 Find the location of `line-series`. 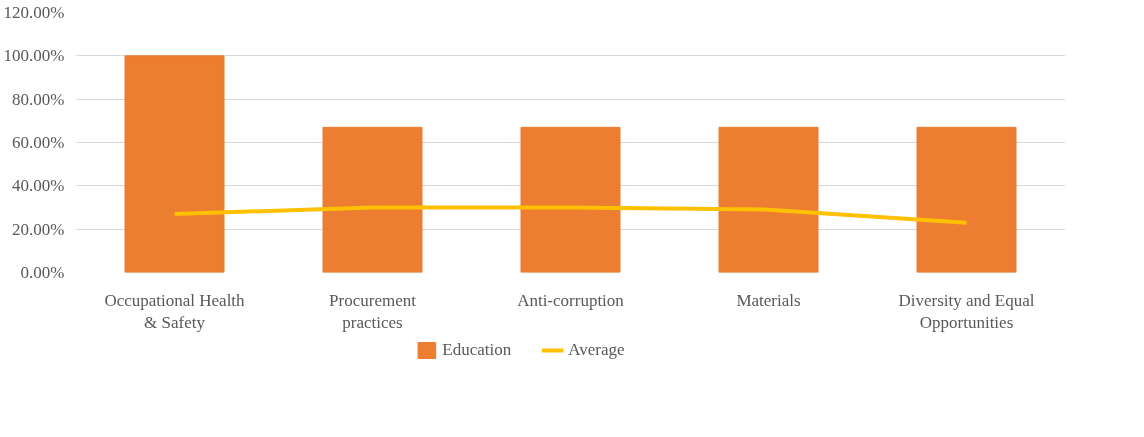

line-series is located at coordinates (570, 215).